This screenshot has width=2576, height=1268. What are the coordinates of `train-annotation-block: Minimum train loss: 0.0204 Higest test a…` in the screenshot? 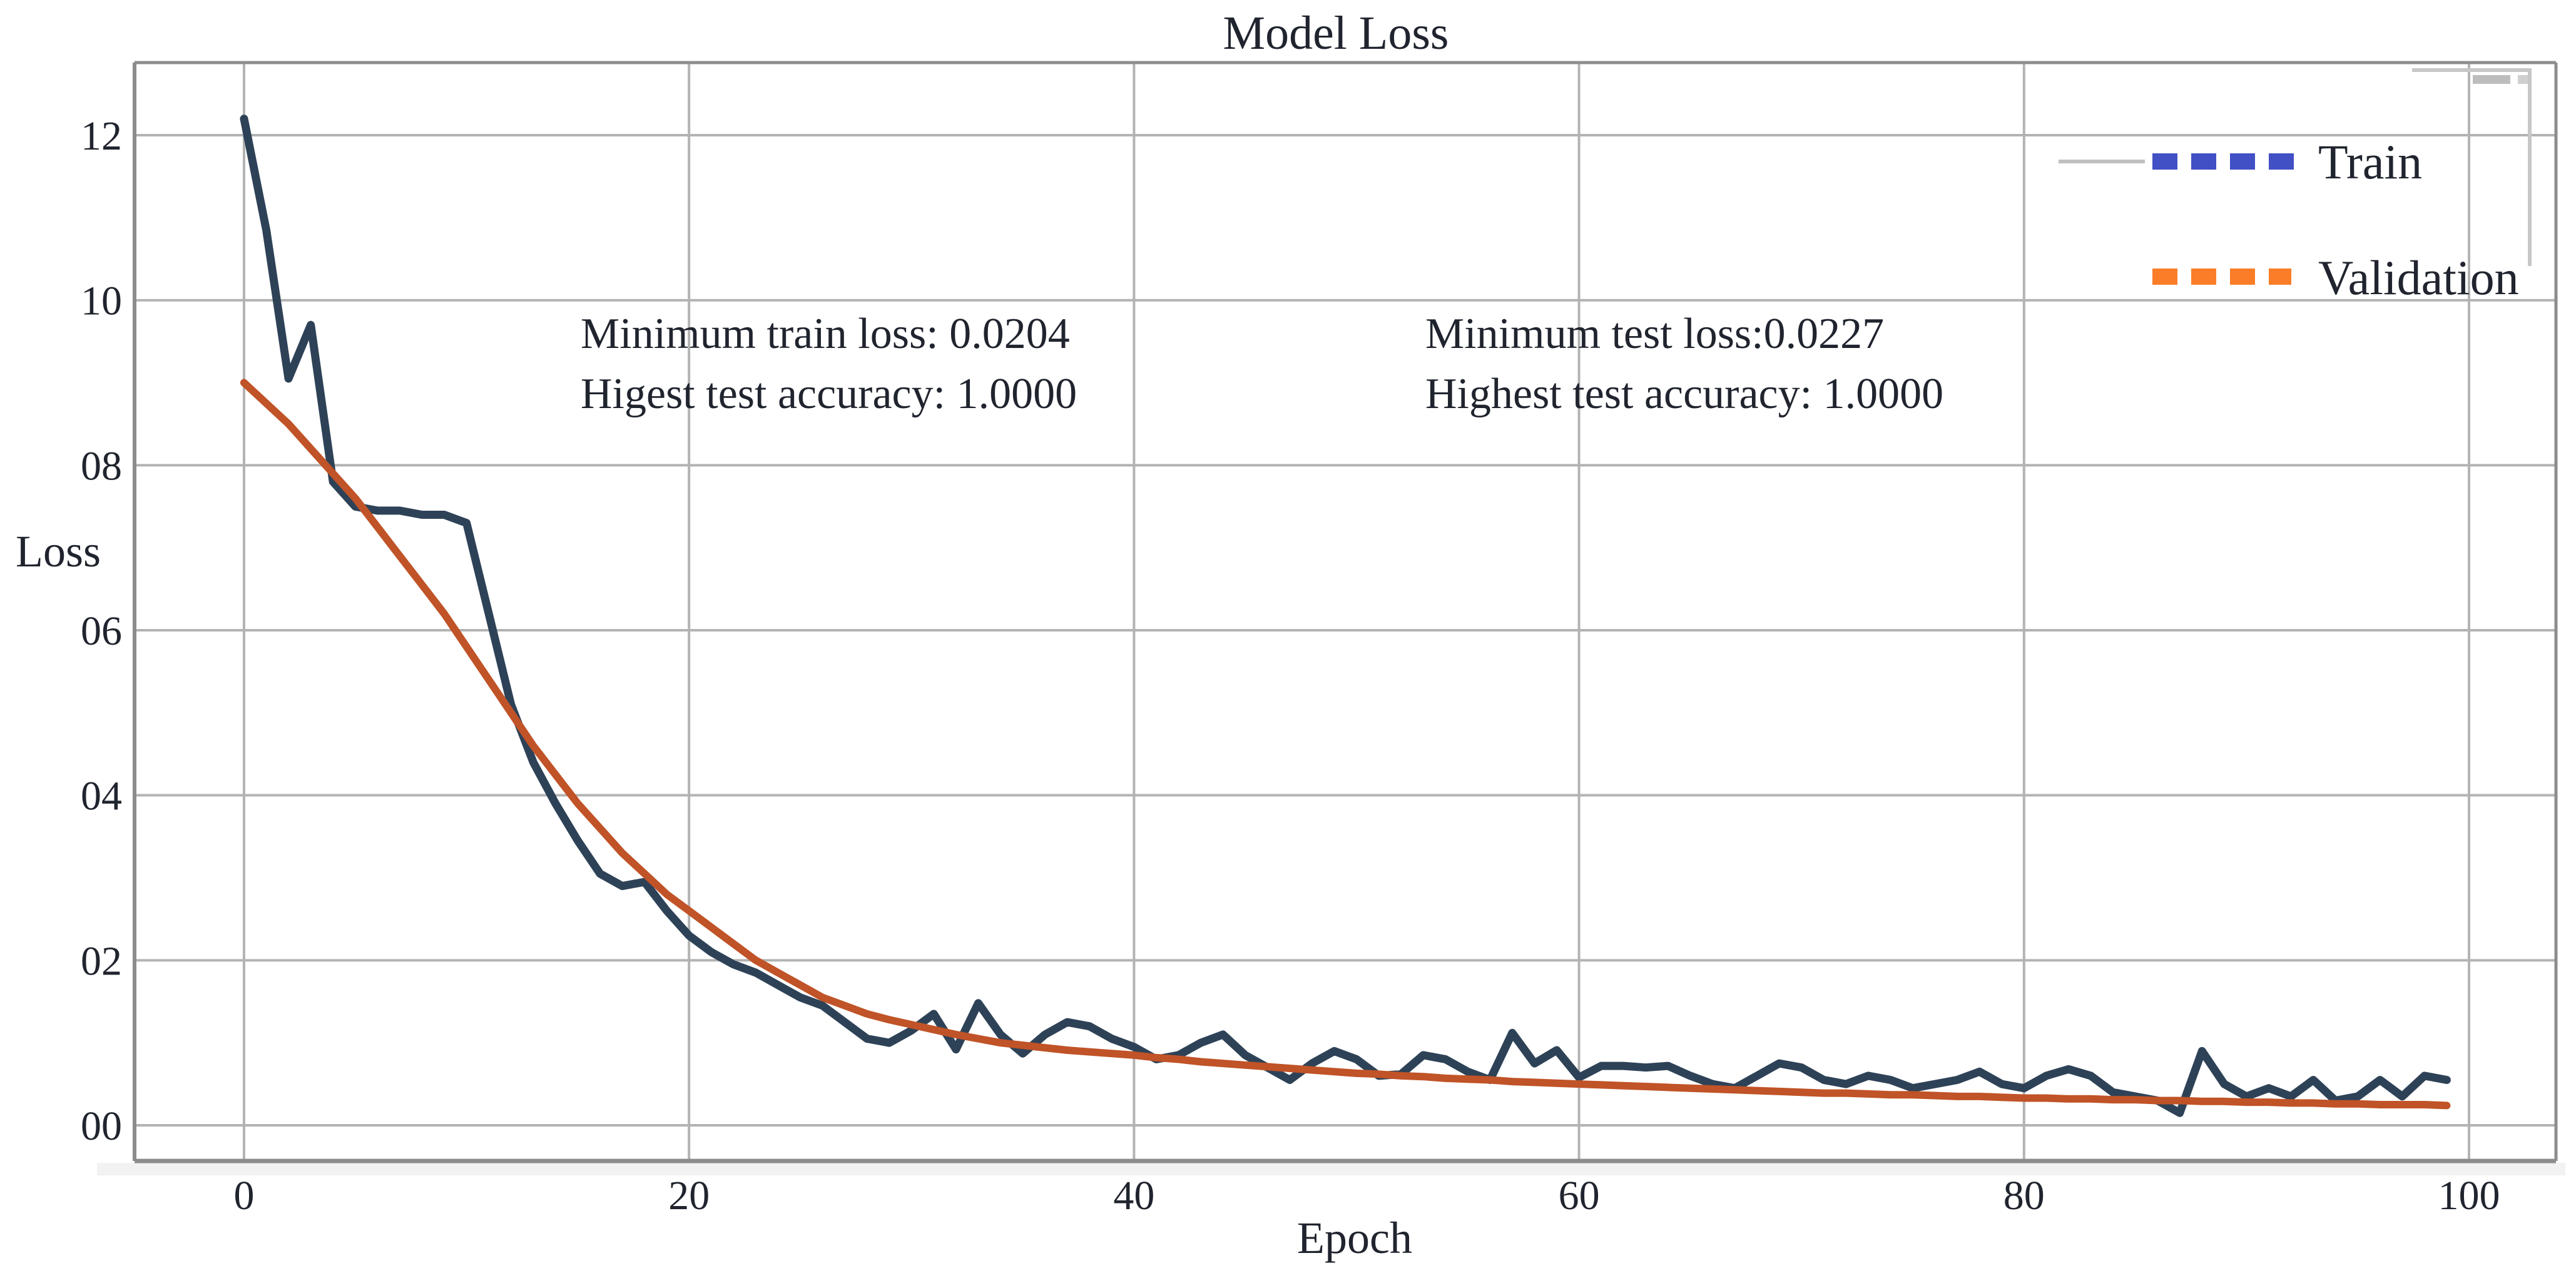 It's located at (829, 364).